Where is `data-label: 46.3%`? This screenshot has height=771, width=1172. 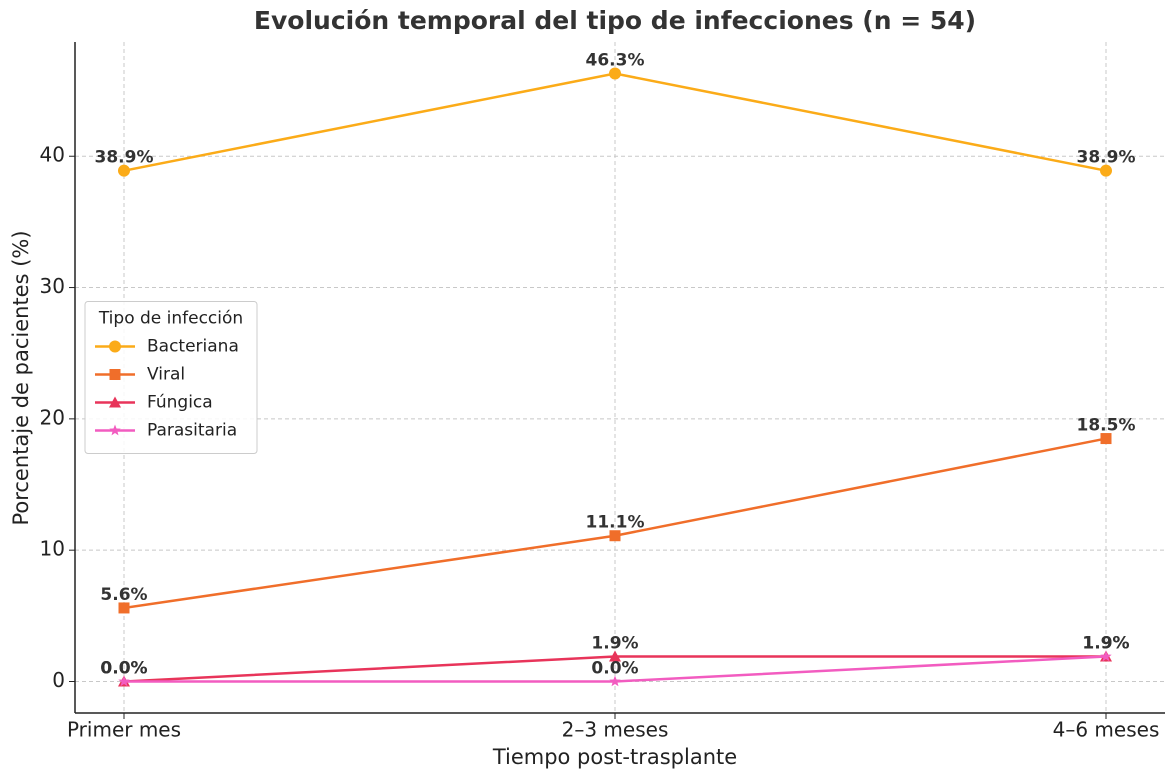
data-label: 46.3% is located at coordinates (615, 61).